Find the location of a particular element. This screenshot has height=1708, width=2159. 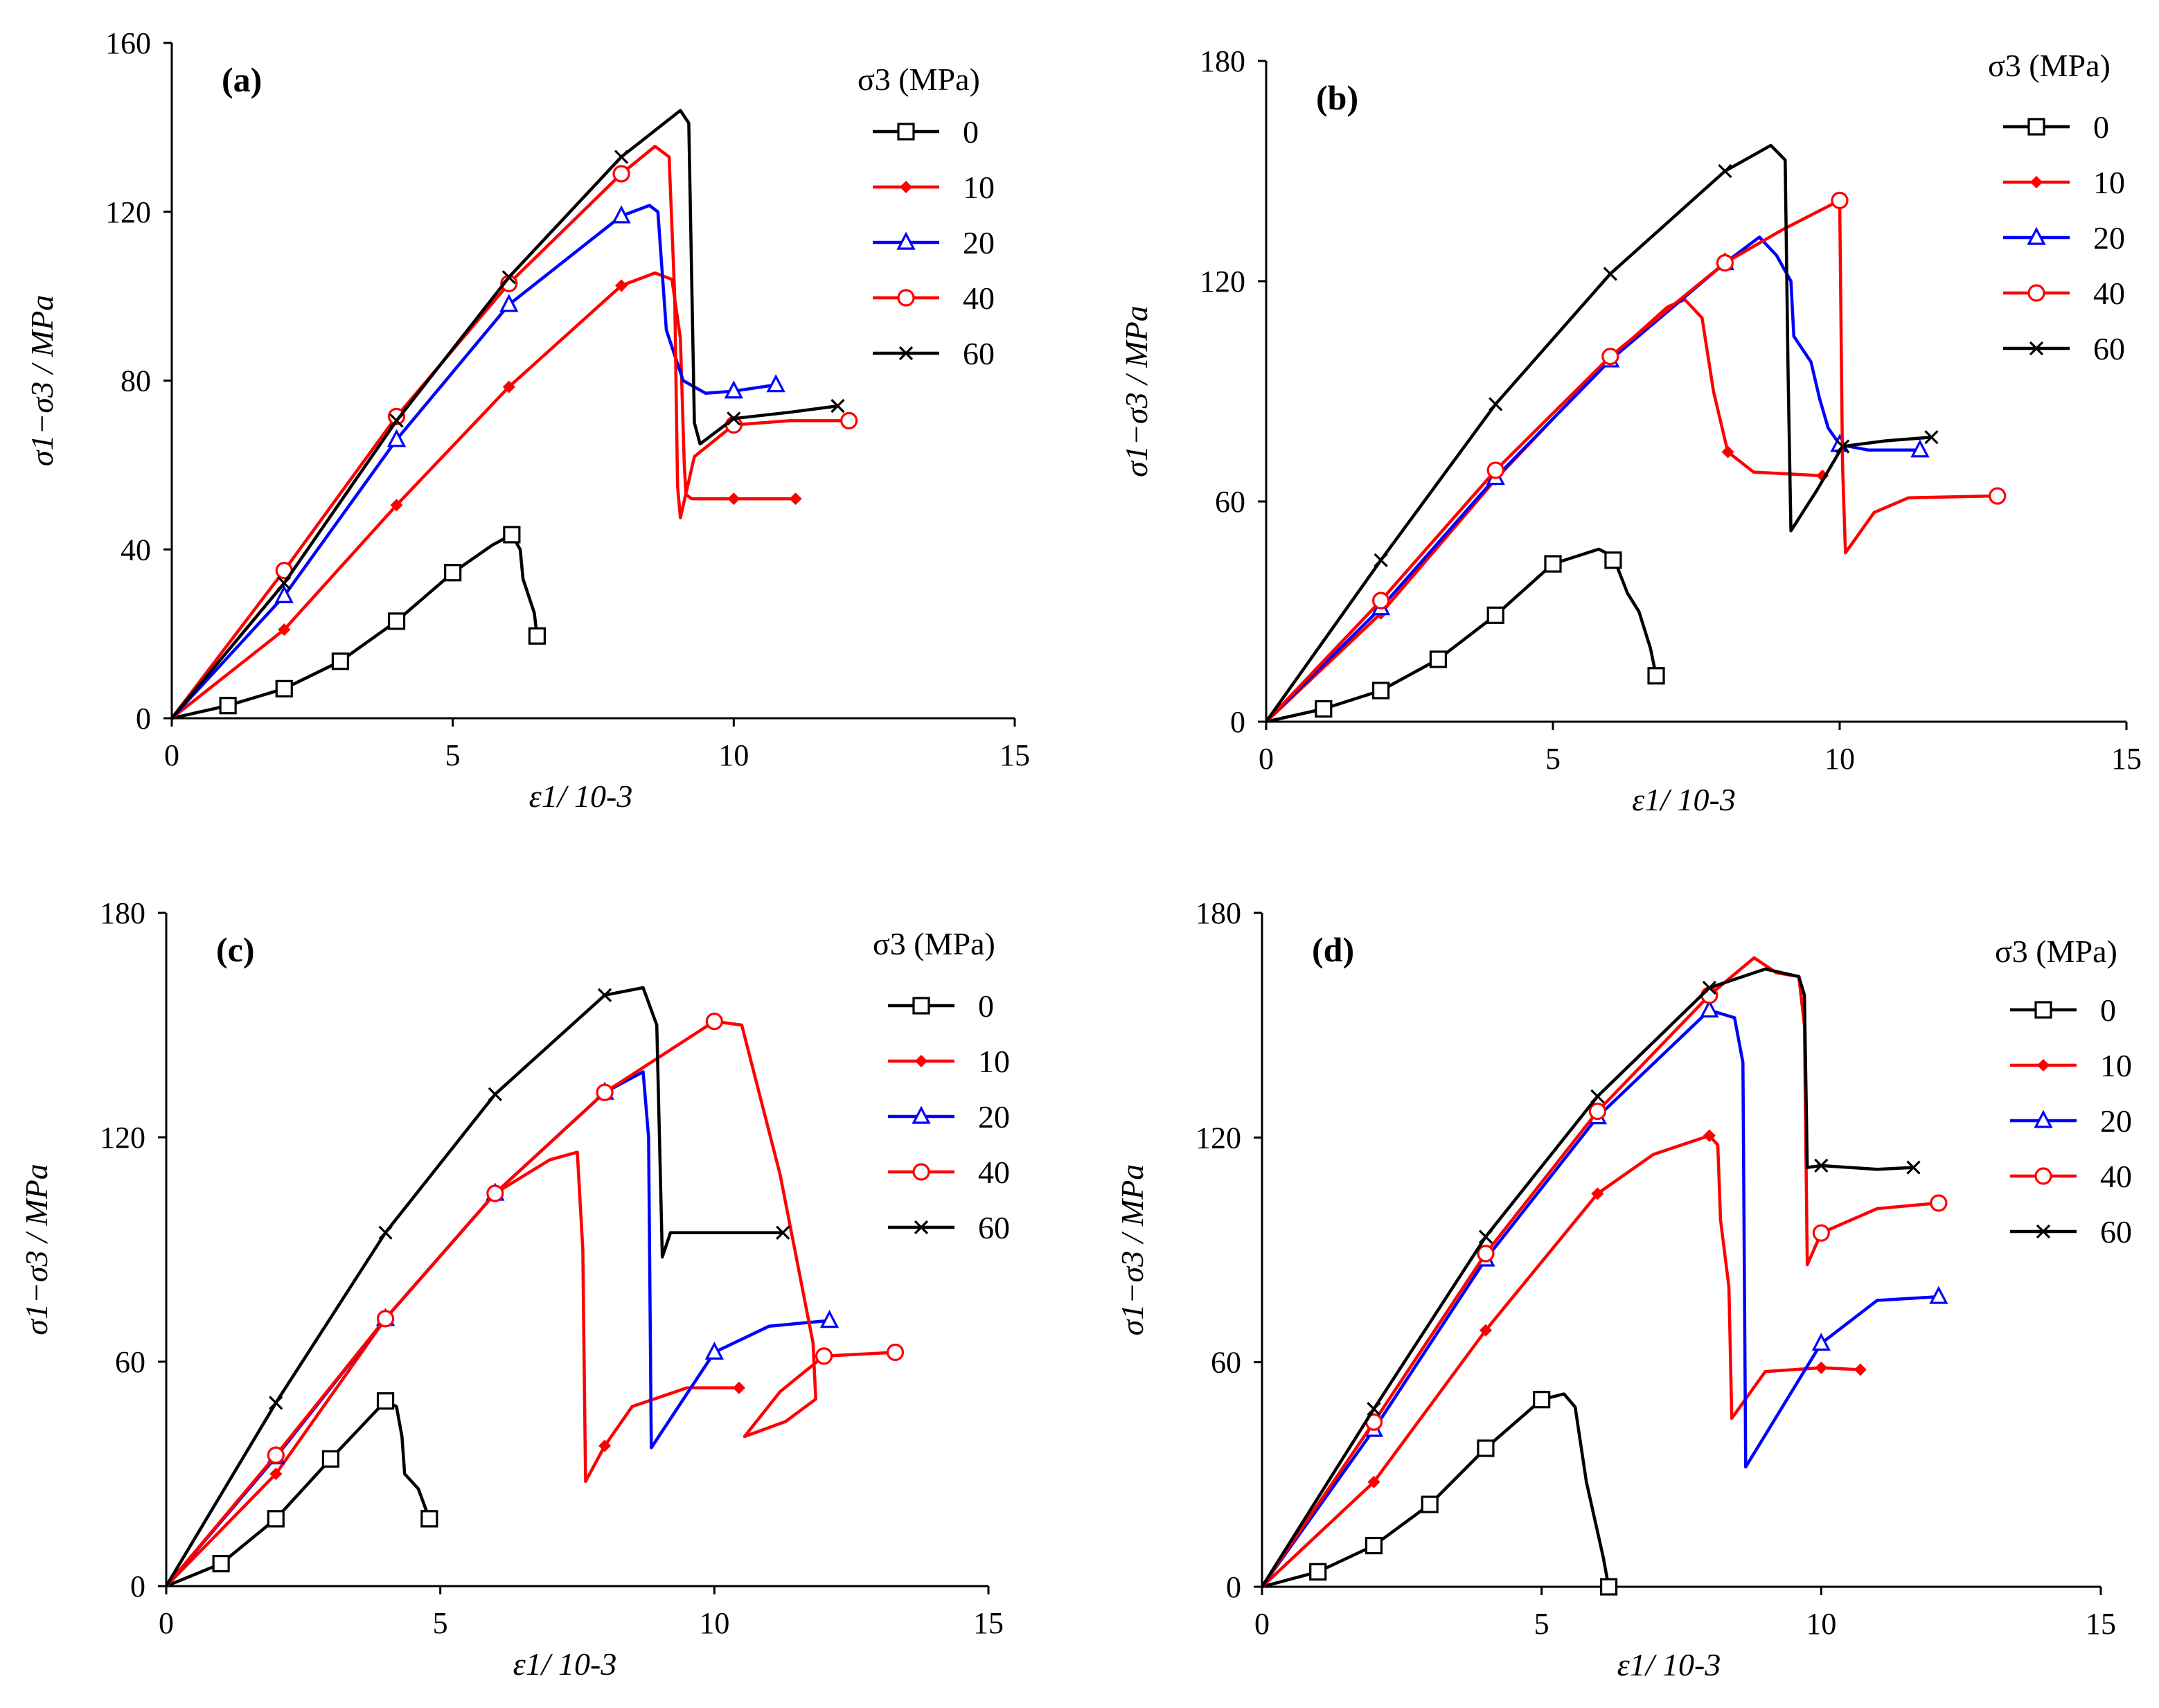

y-tick-label: 80 is located at coordinates (136, 381).